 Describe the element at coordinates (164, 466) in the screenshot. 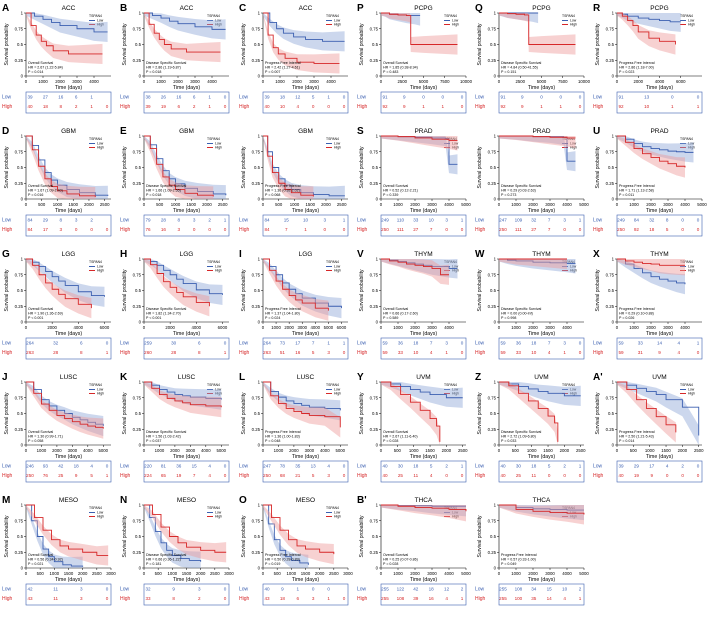

I see `risk-low-count: 81` at that location.